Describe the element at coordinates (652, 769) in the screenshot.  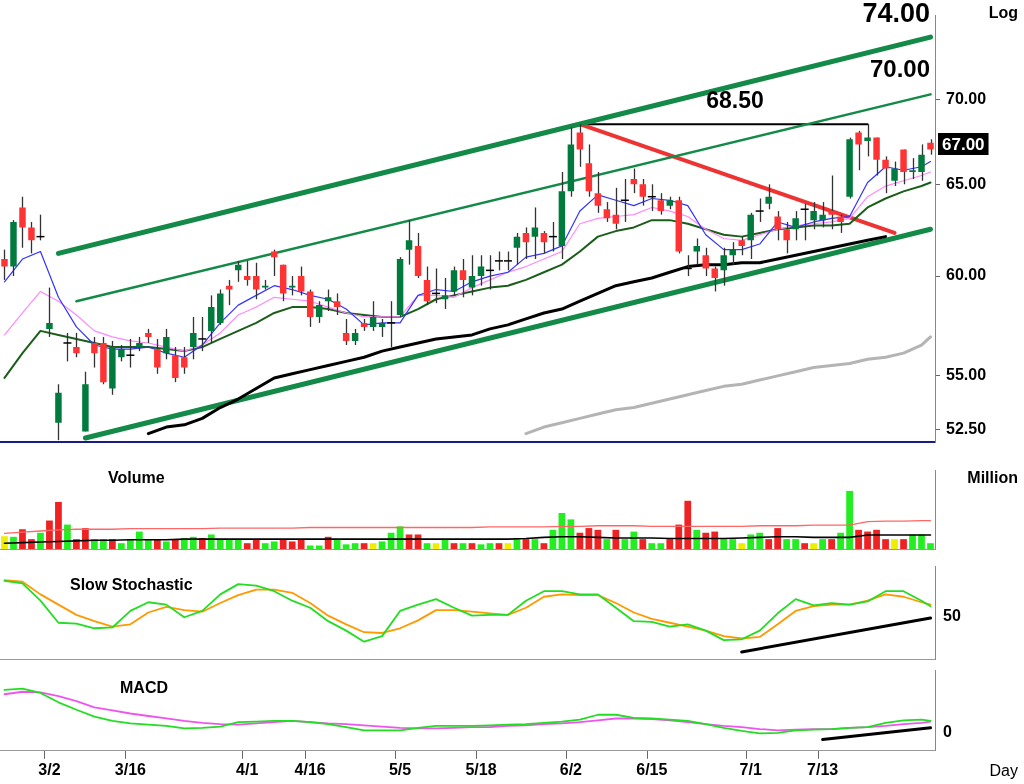
I see `x-tick-label: 6/15` at that location.